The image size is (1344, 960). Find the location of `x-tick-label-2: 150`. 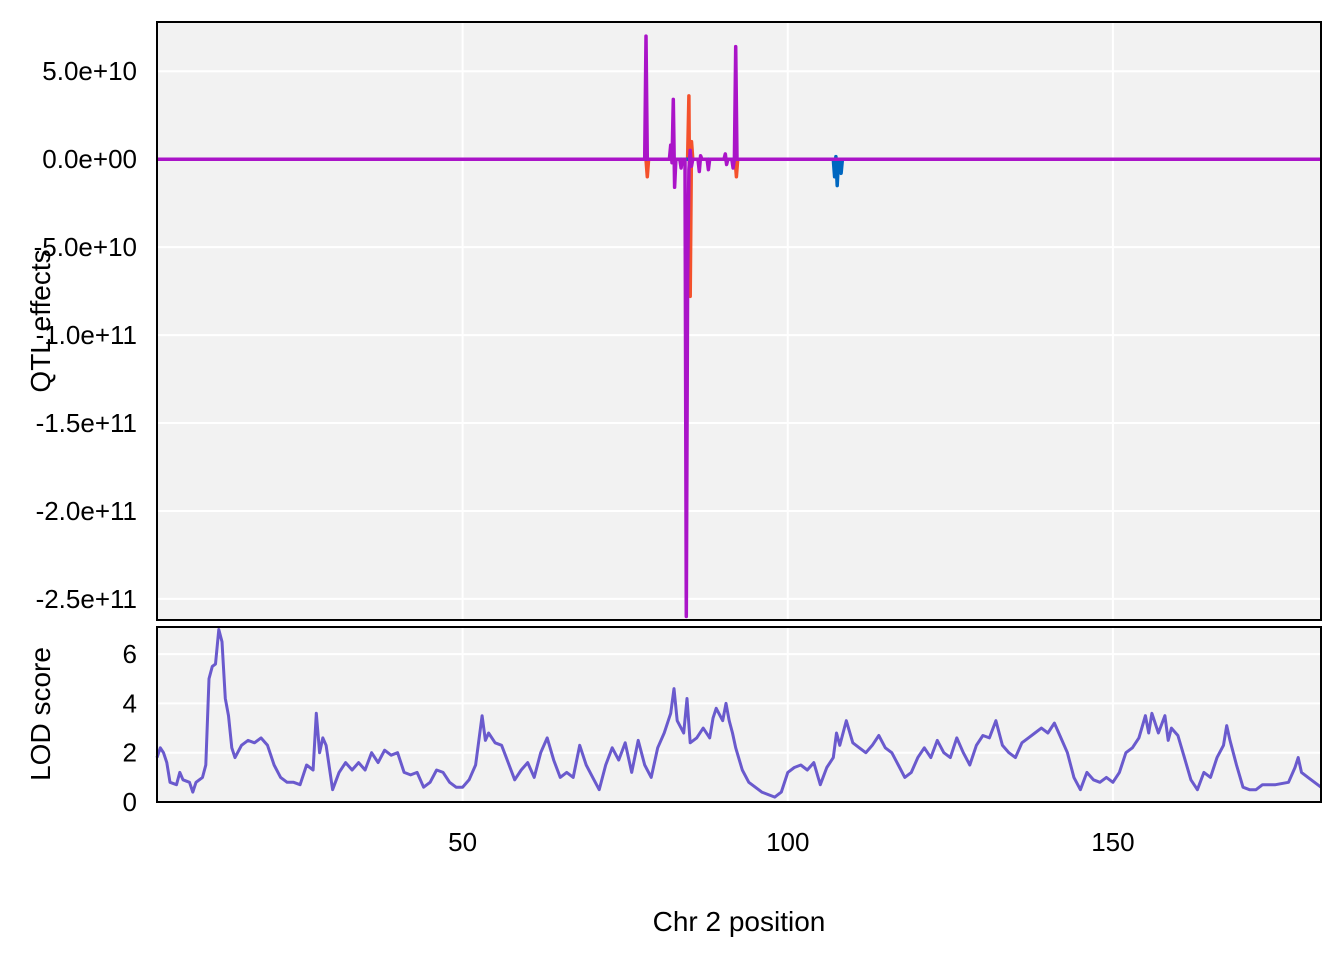

x-tick-label-2: 150 is located at coordinates (1112, 842).